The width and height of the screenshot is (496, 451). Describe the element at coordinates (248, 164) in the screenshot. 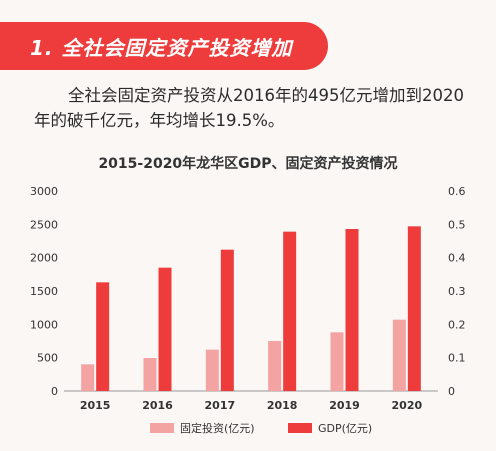

I see `chart-title: 2015-2020年龙华区GDP、固定资产投资情况` at that location.